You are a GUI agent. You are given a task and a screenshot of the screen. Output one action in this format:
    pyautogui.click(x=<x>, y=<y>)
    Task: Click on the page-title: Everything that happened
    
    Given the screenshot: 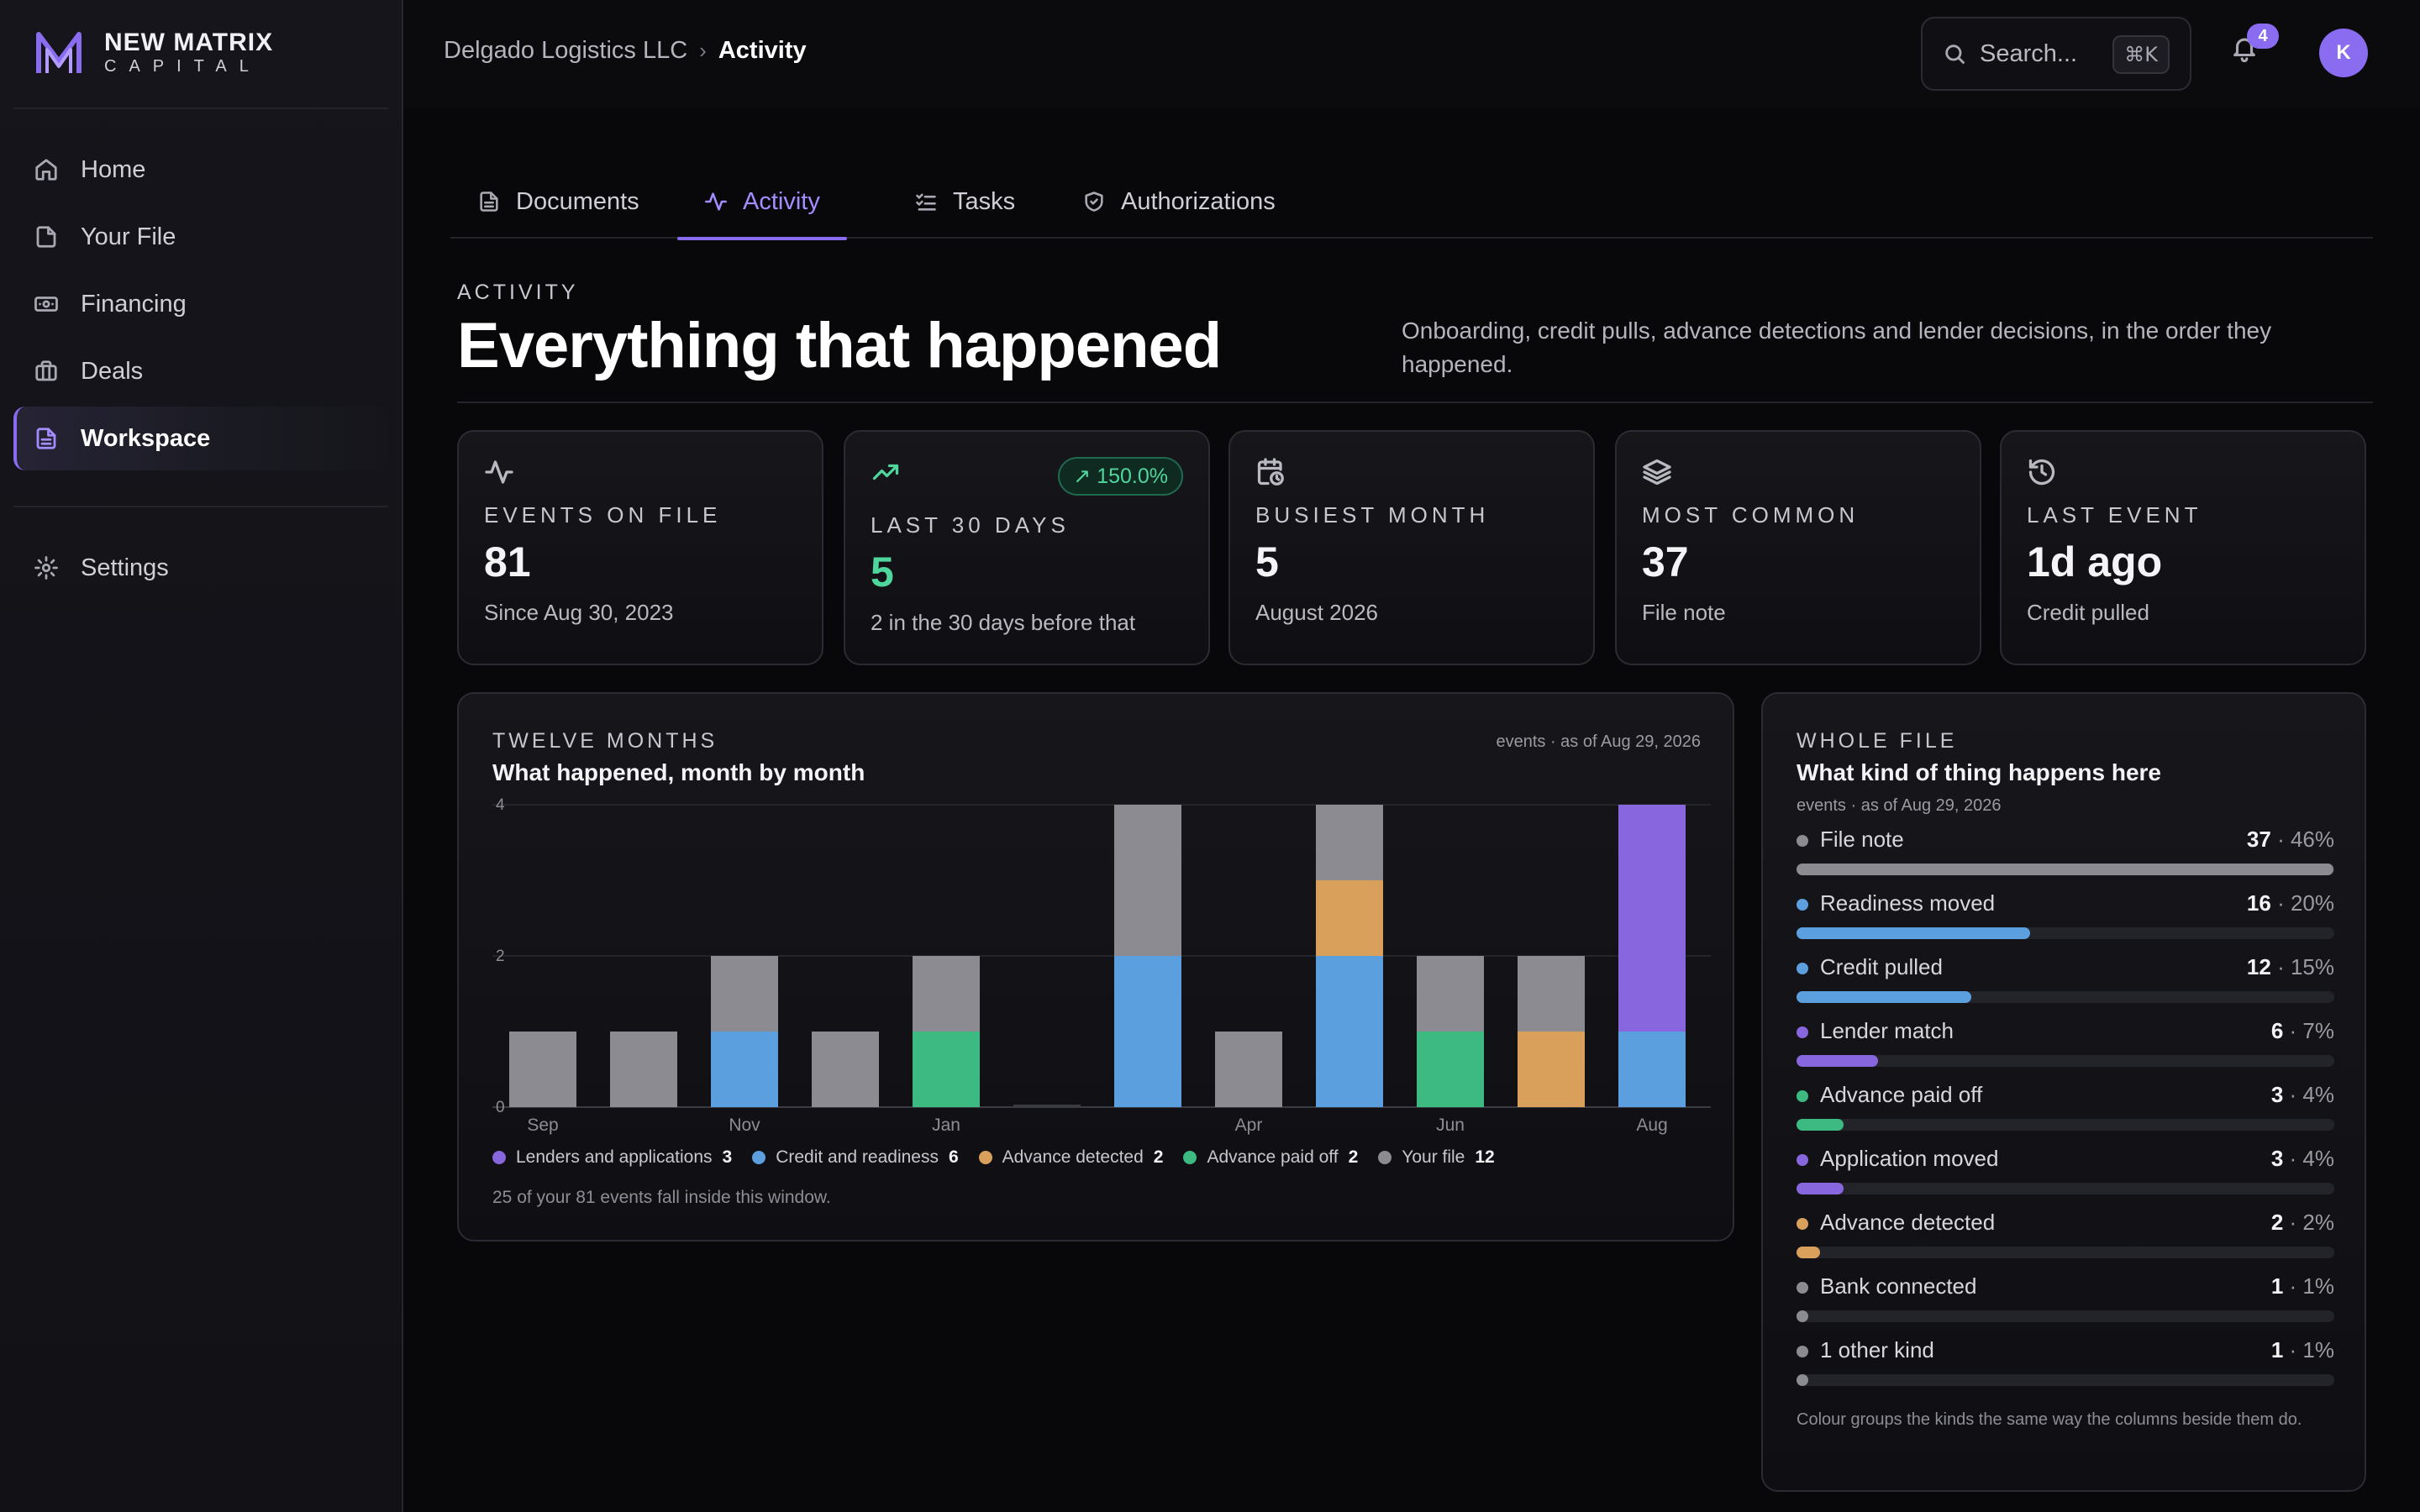 What is the action you would take?
    pyautogui.click(x=840, y=345)
    